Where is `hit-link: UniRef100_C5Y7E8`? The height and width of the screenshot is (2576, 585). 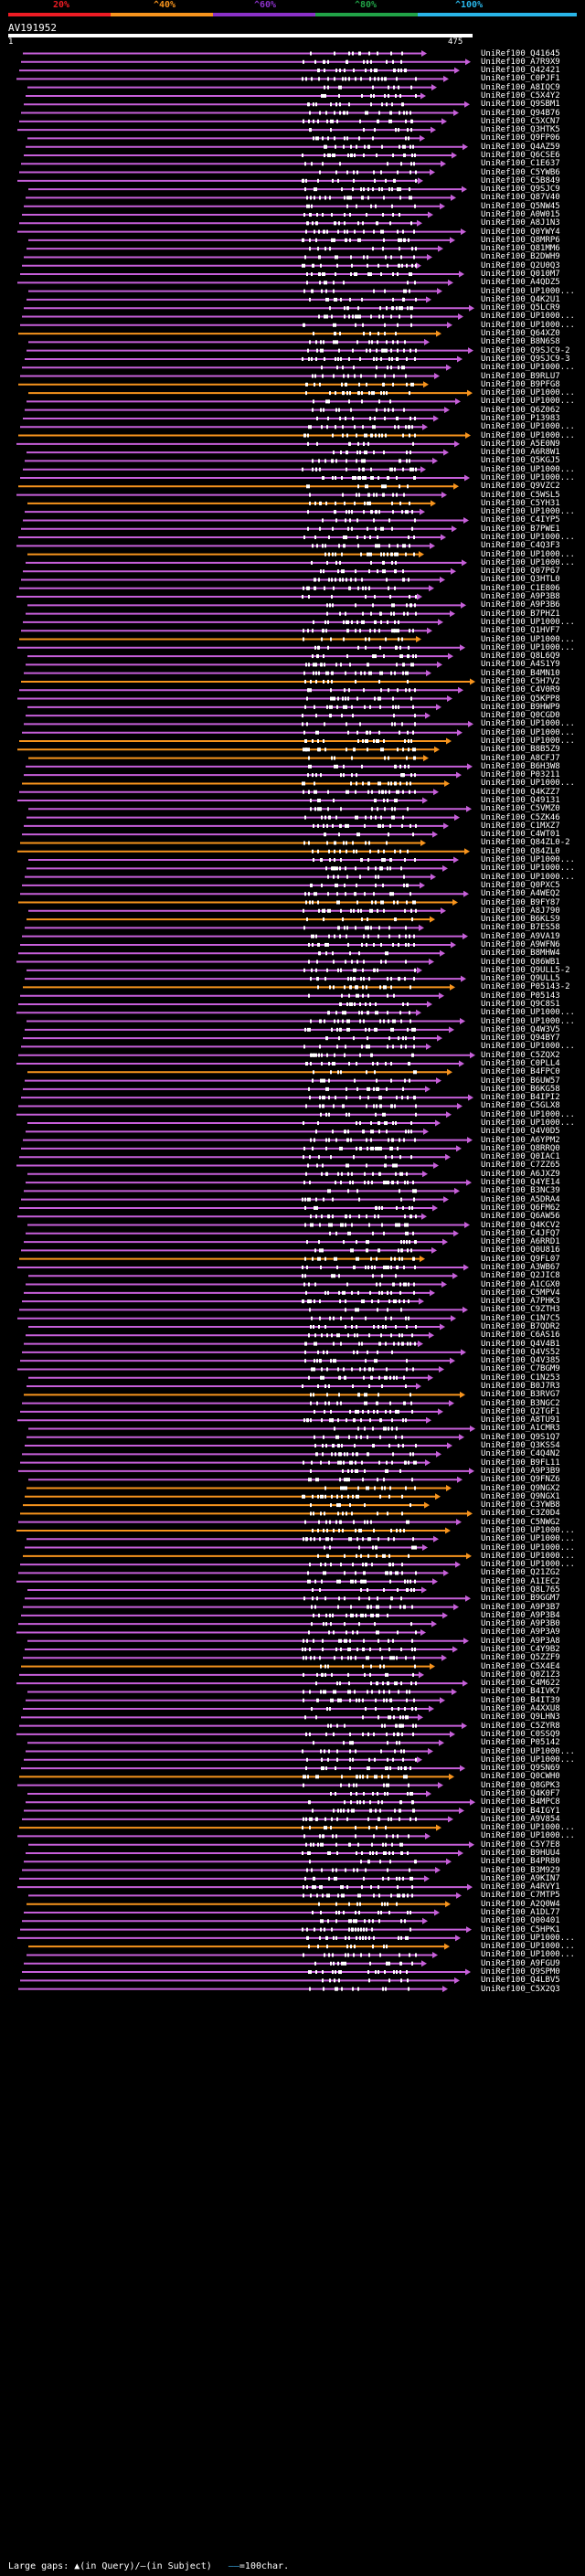 hit-link: UniRef100_C5Y7E8 is located at coordinates (520, 1844).